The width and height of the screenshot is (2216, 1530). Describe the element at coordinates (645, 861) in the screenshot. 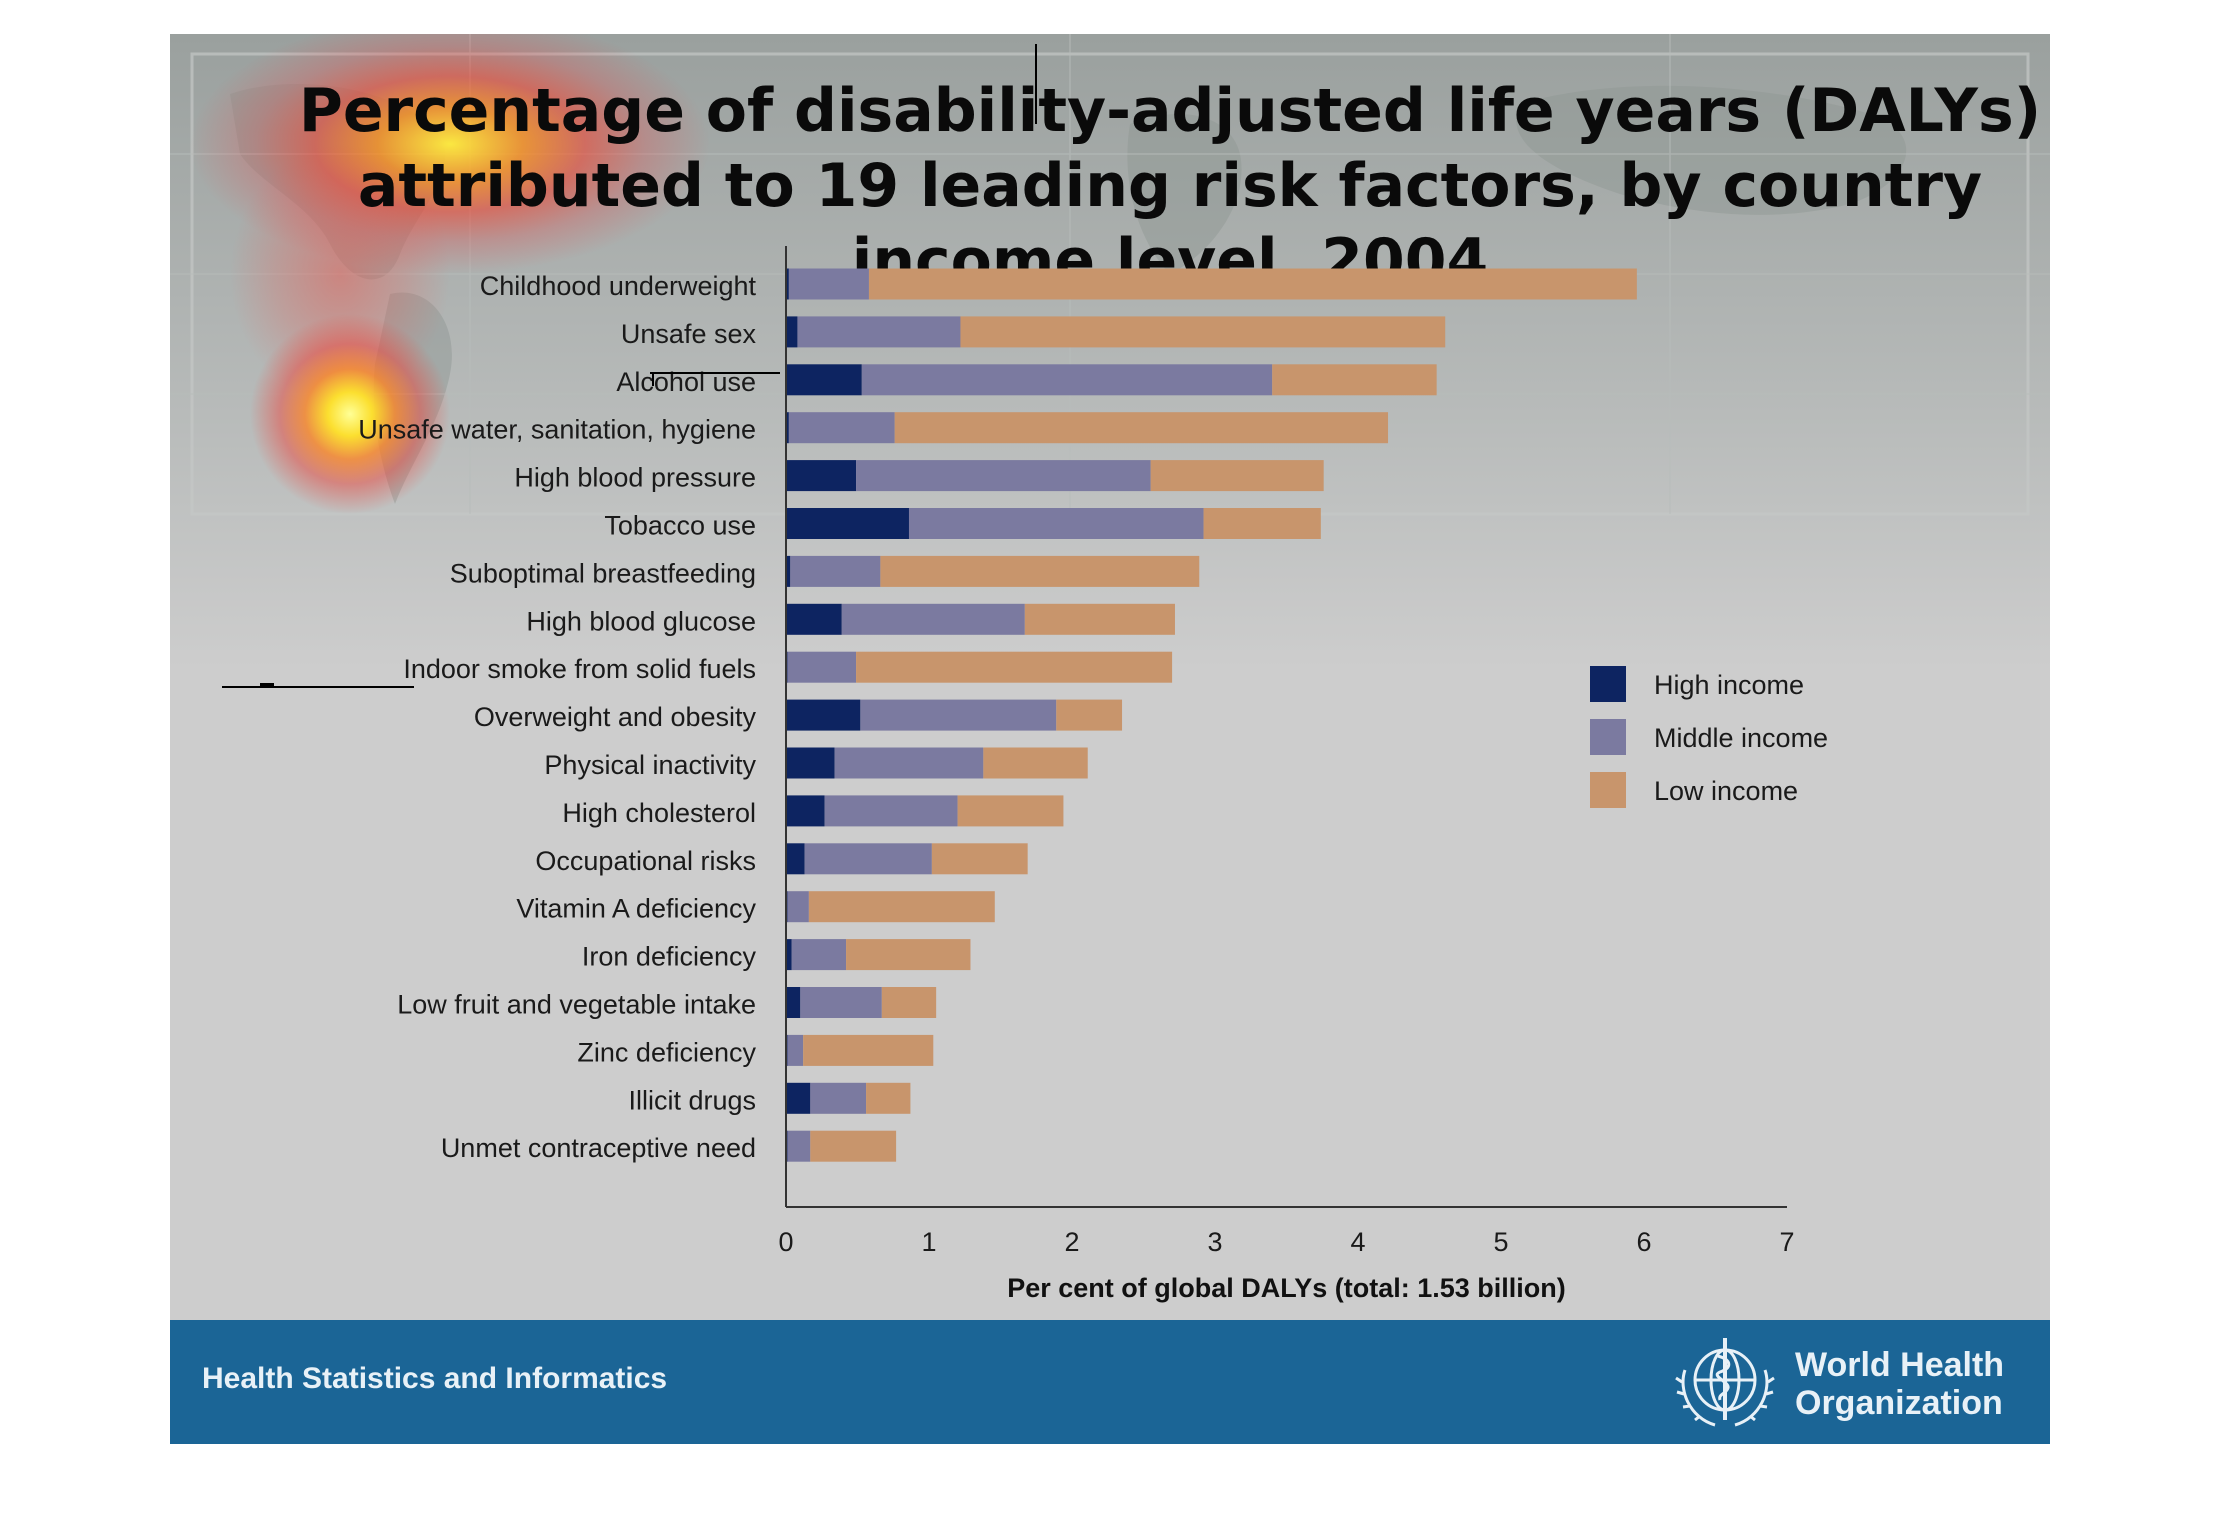

I see `category-label: Occupational risks` at that location.